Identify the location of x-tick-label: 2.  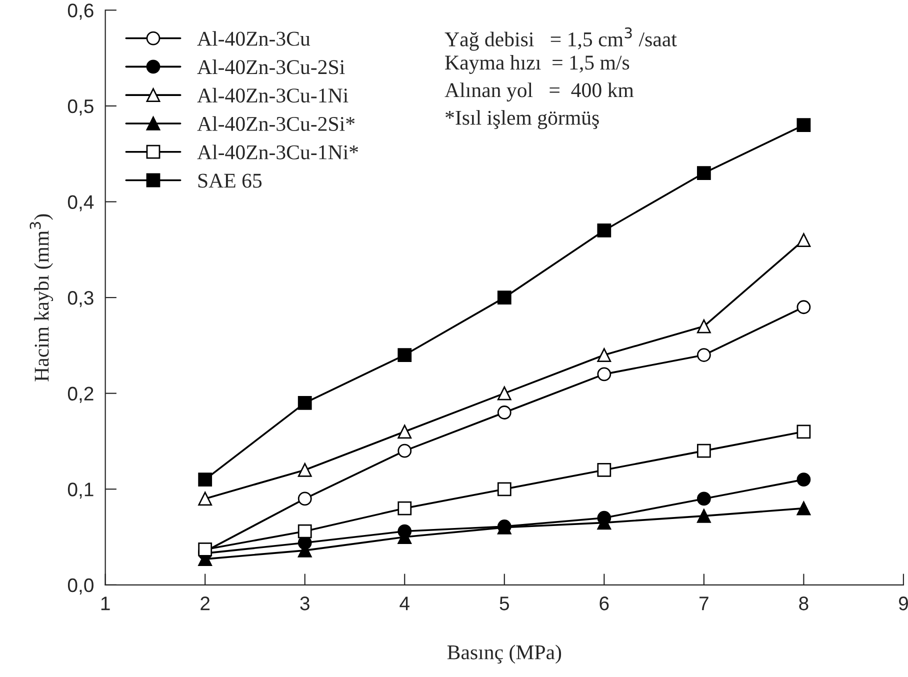
(205, 603).